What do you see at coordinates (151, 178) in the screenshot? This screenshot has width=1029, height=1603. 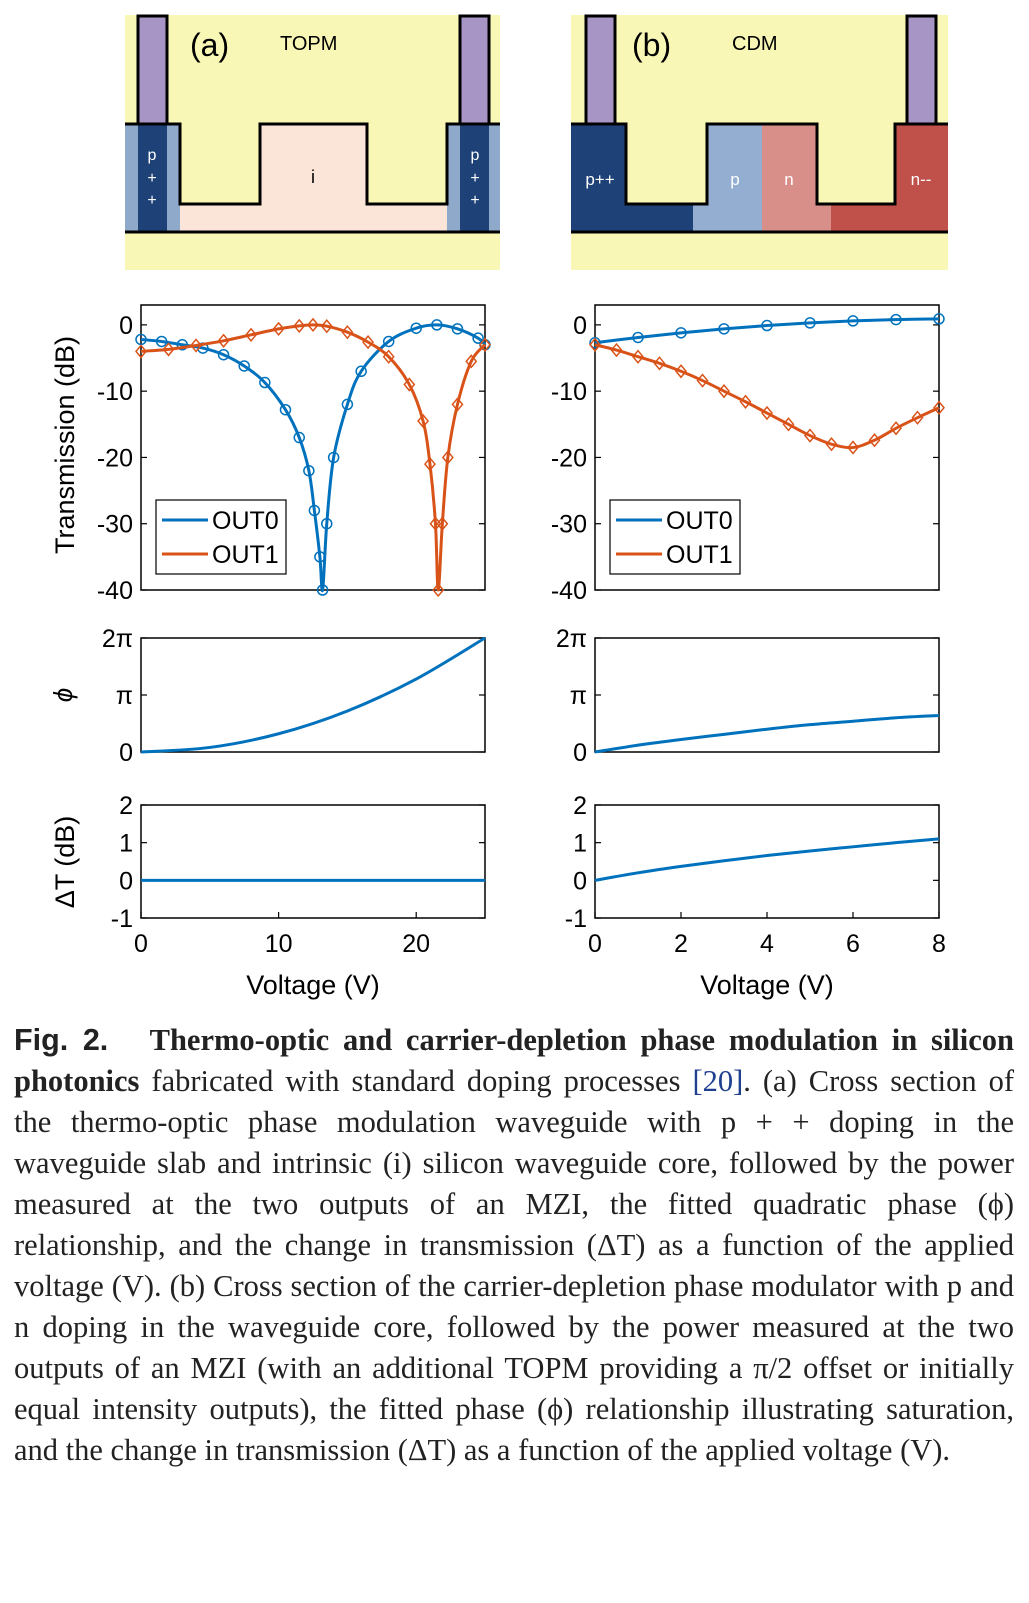 I see `left-contact-label-a: p + +` at bounding box center [151, 178].